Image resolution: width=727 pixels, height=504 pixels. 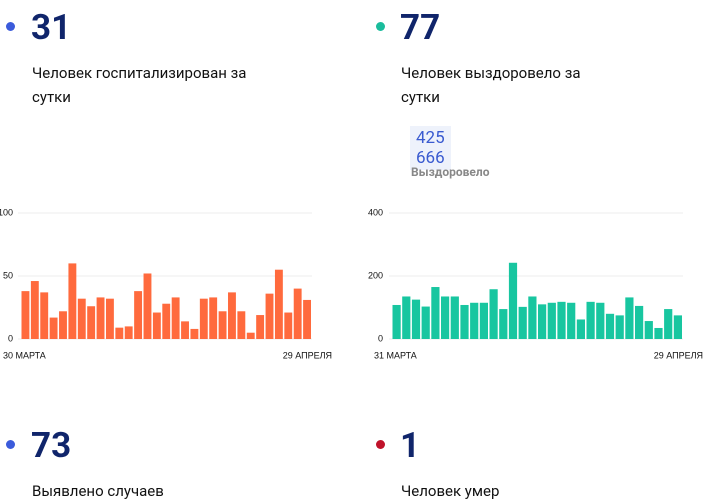 What do you see at coordinates (51, 445) in the screenshot?
I see `stat-value: 73` at bounding box center [51, 445].